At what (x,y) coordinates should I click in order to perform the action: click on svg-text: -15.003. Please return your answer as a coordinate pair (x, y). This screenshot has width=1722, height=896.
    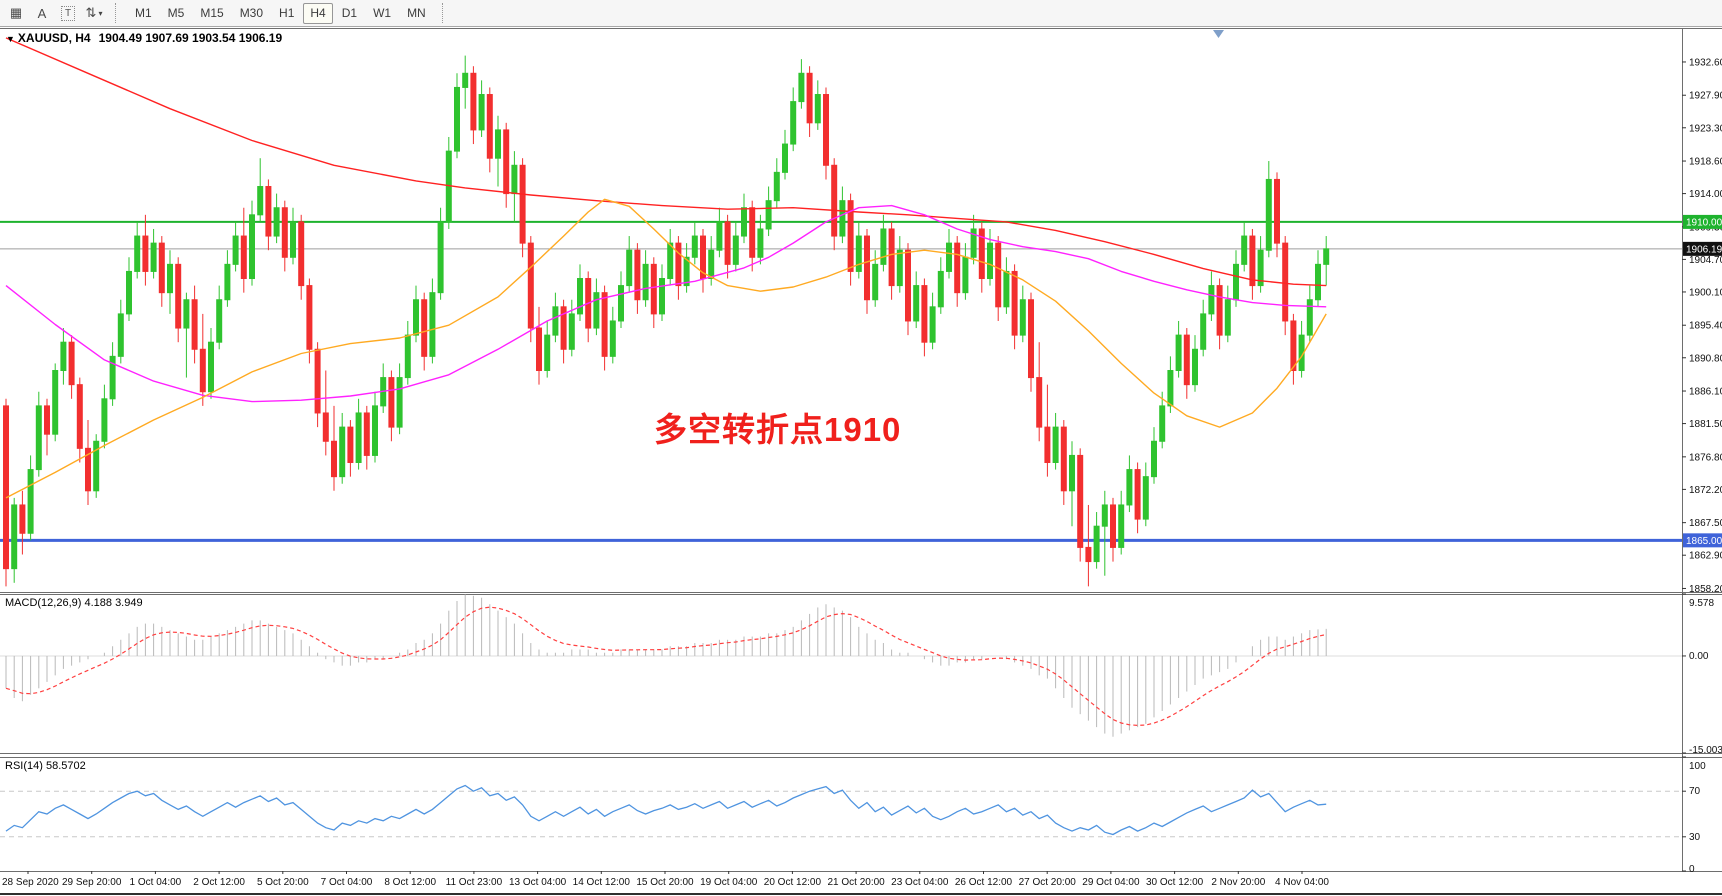
    Looking at the image, I should click on (1705, 750).